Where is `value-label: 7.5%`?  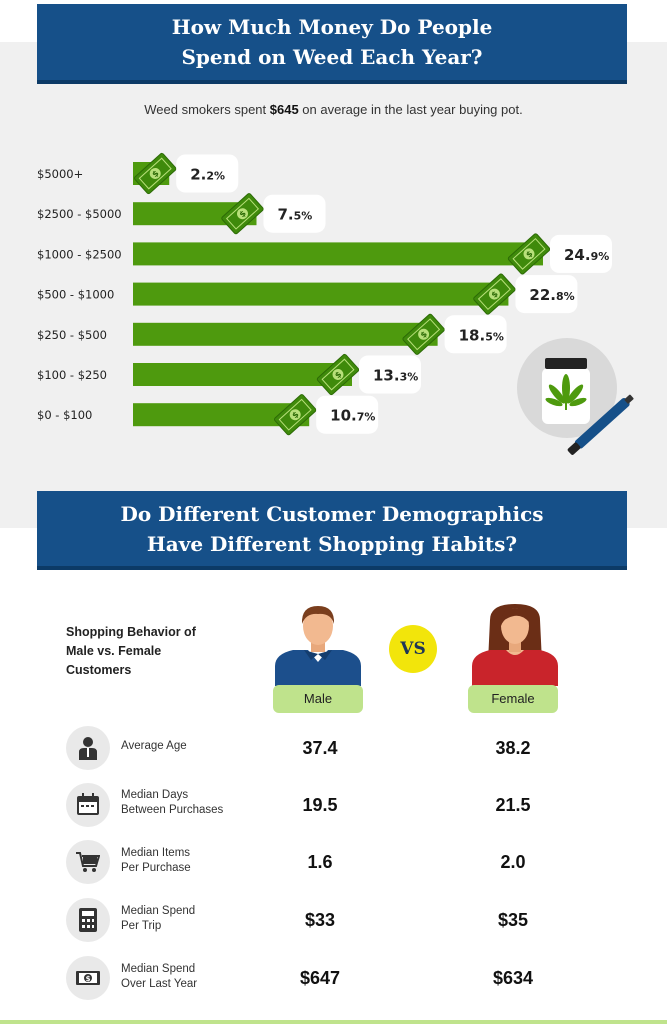
value-label: 7.5% is located at coordinates (294, 215).